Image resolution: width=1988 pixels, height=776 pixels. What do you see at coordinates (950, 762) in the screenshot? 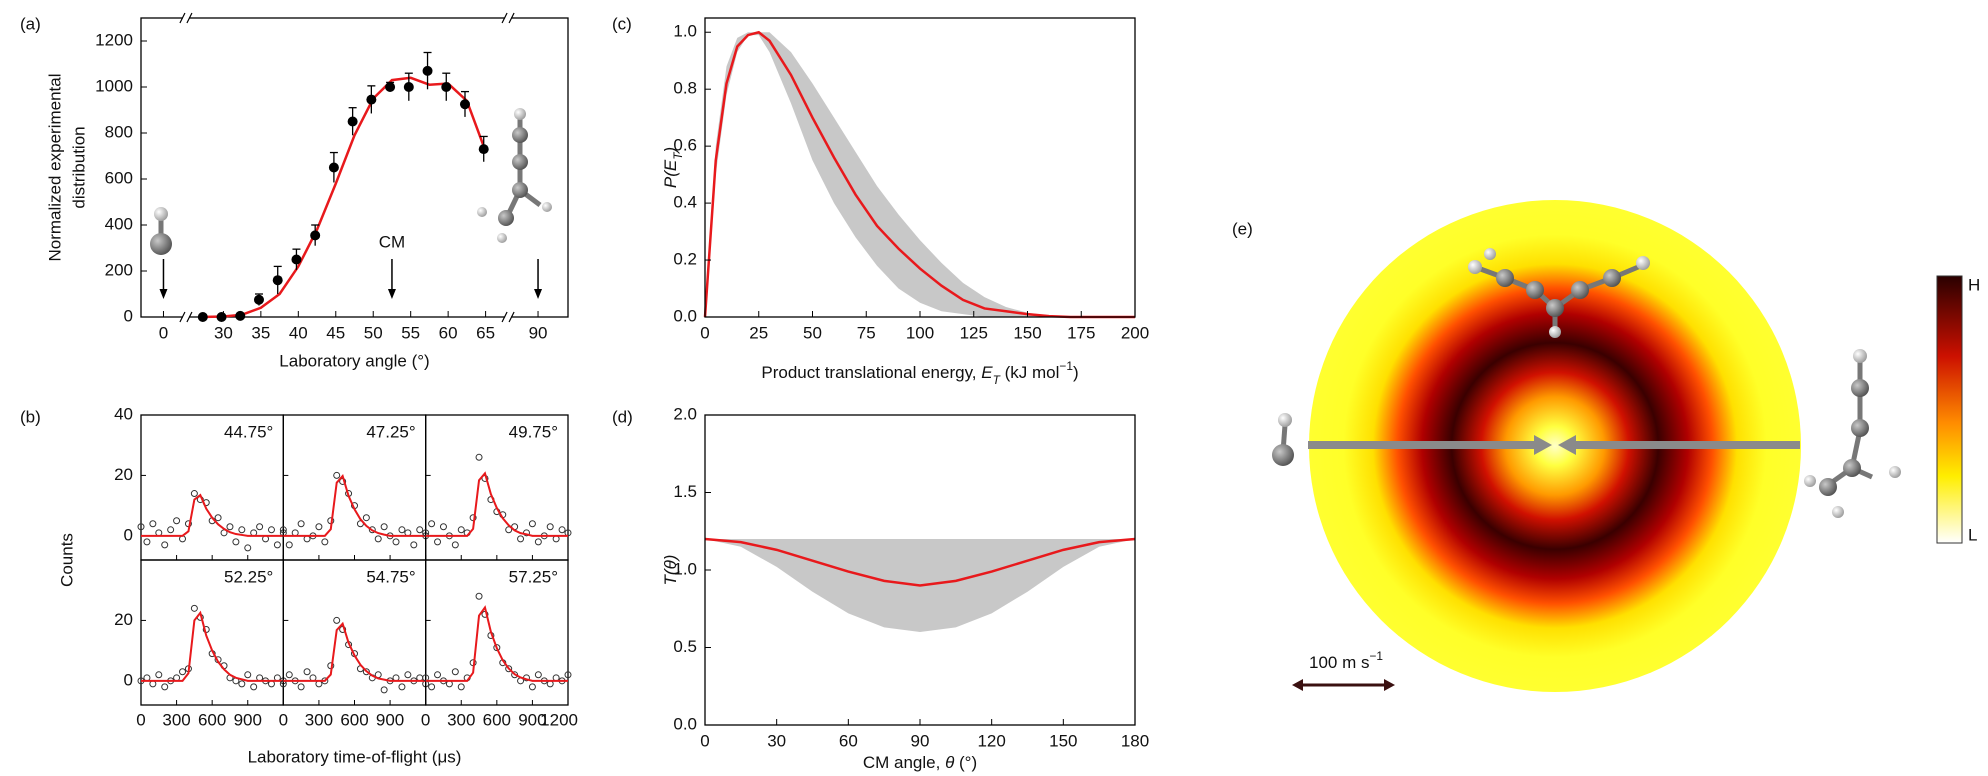
I see `text-part: θ` at bounding box center [950, 762].